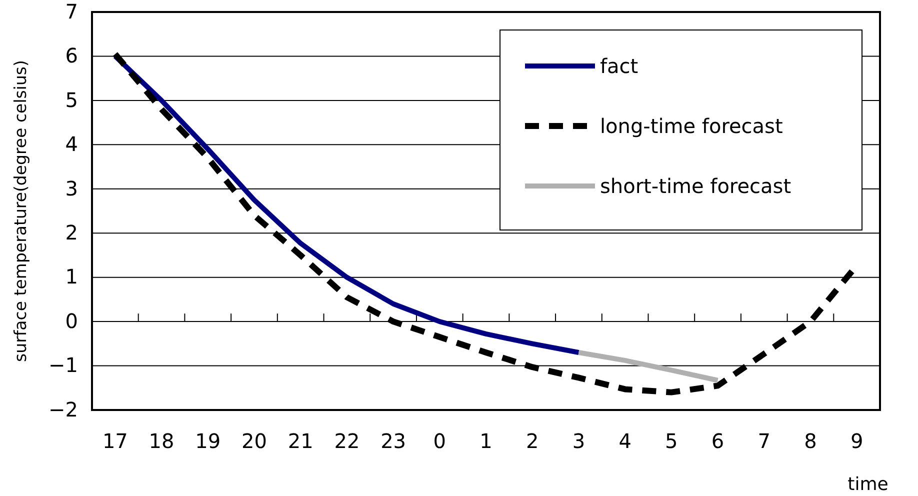 This screenshot has height=496, width=918. Describe the element at coordinates (71, 320) in the screenshot. I see `y-tick-label: 0` at that location.